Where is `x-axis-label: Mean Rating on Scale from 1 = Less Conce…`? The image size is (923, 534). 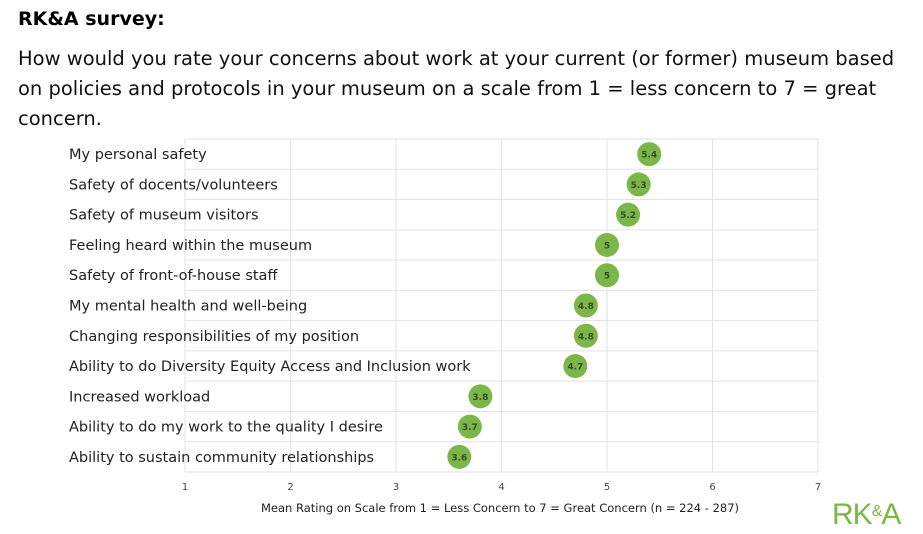 x-axis-label: Mean Rating on Scale from 1 = Less Conce… is located at coordinates (500, 508).